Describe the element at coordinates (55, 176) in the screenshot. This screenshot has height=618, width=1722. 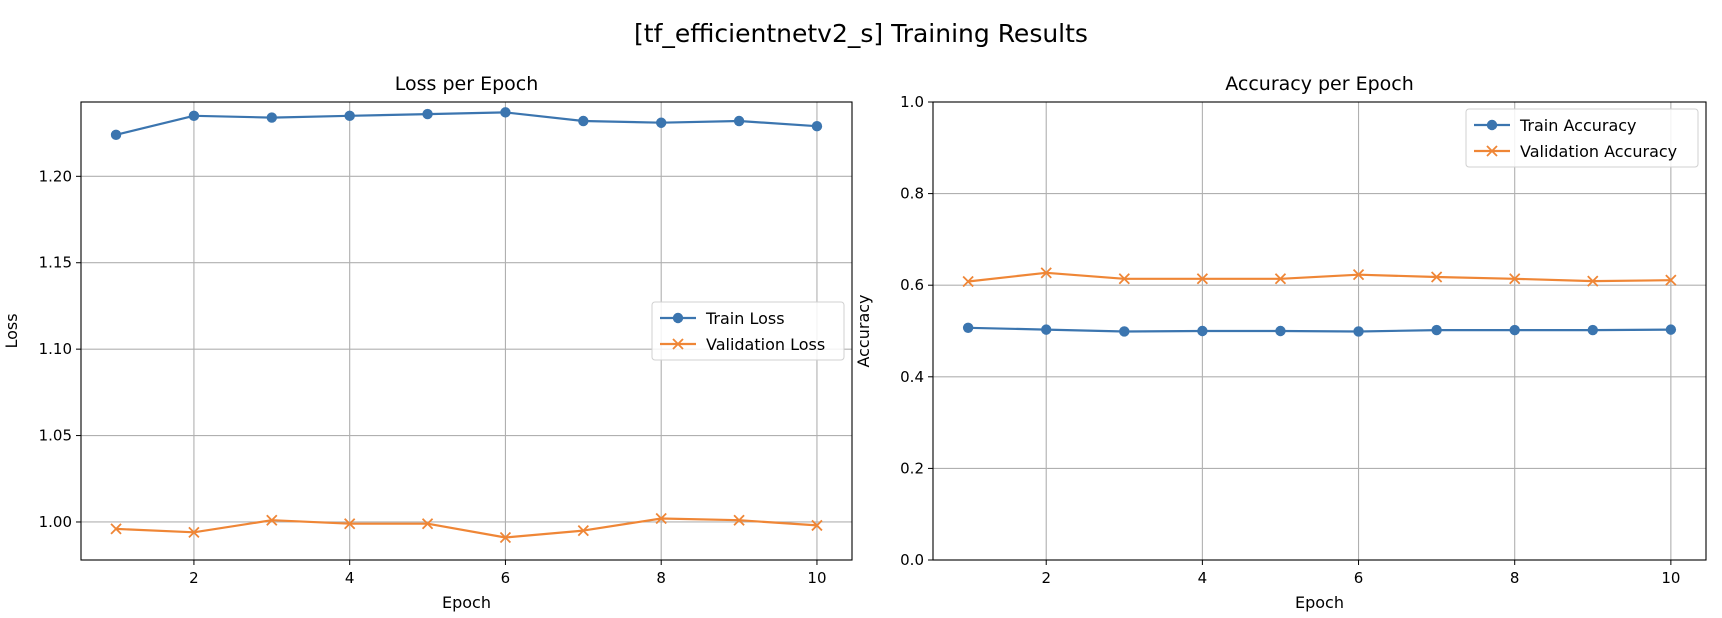
I see `y-tick-label: 1.20` at that location.